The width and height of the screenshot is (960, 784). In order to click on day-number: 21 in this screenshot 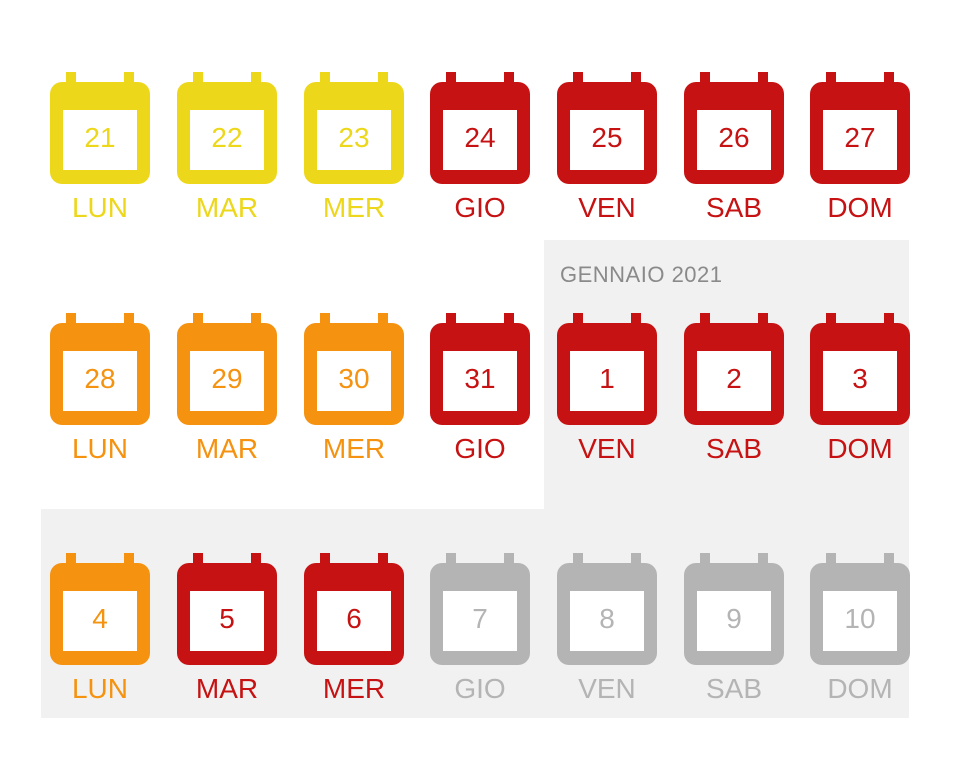, I will do `click(100, 137)`.